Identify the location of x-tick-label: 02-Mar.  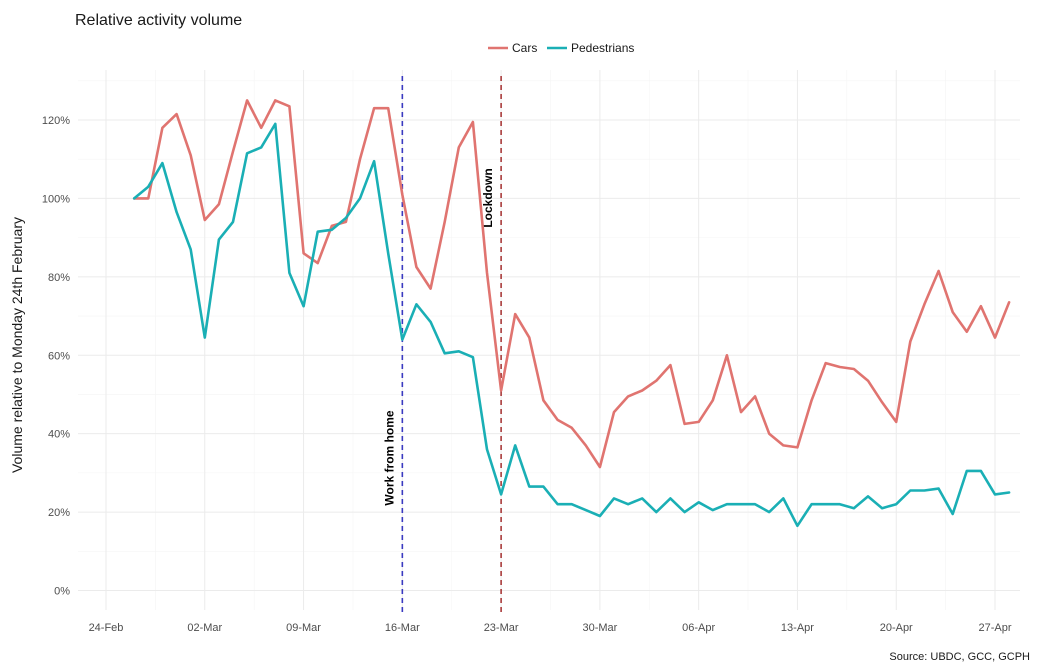
(204, 628).